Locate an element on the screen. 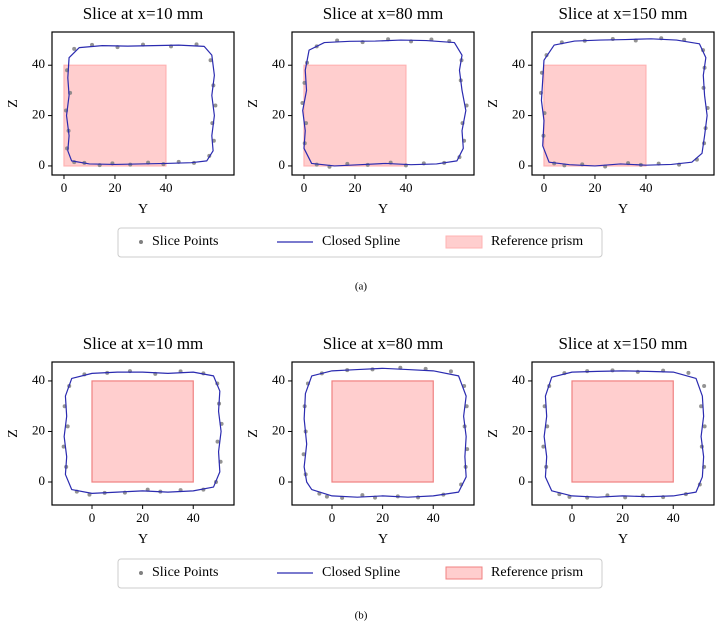  caption: (a) is located at coordinates (361, 287).